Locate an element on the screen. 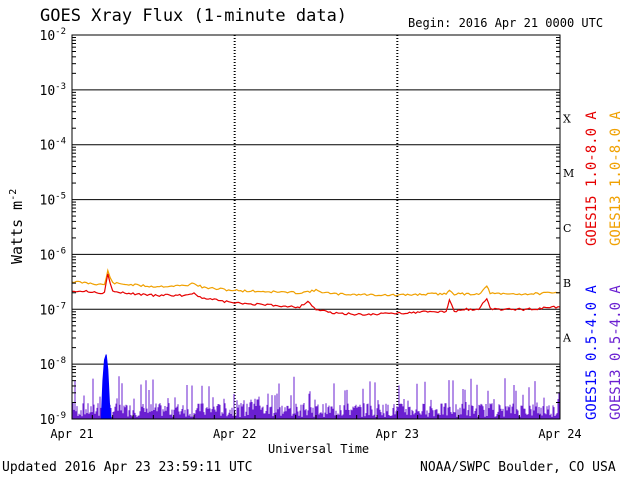  flare-class-label: B is located at coordinates (567, 283).